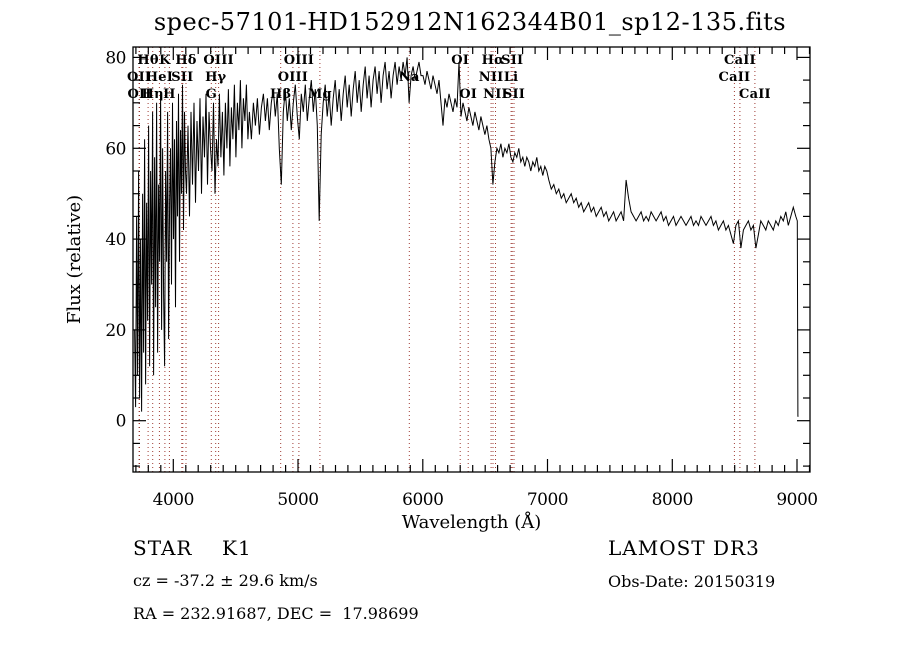  What do you see at coordinates (796, 500) in the screenshot?
I see `x-tick-label-9000: 9000` at bounding box center [796, 500].